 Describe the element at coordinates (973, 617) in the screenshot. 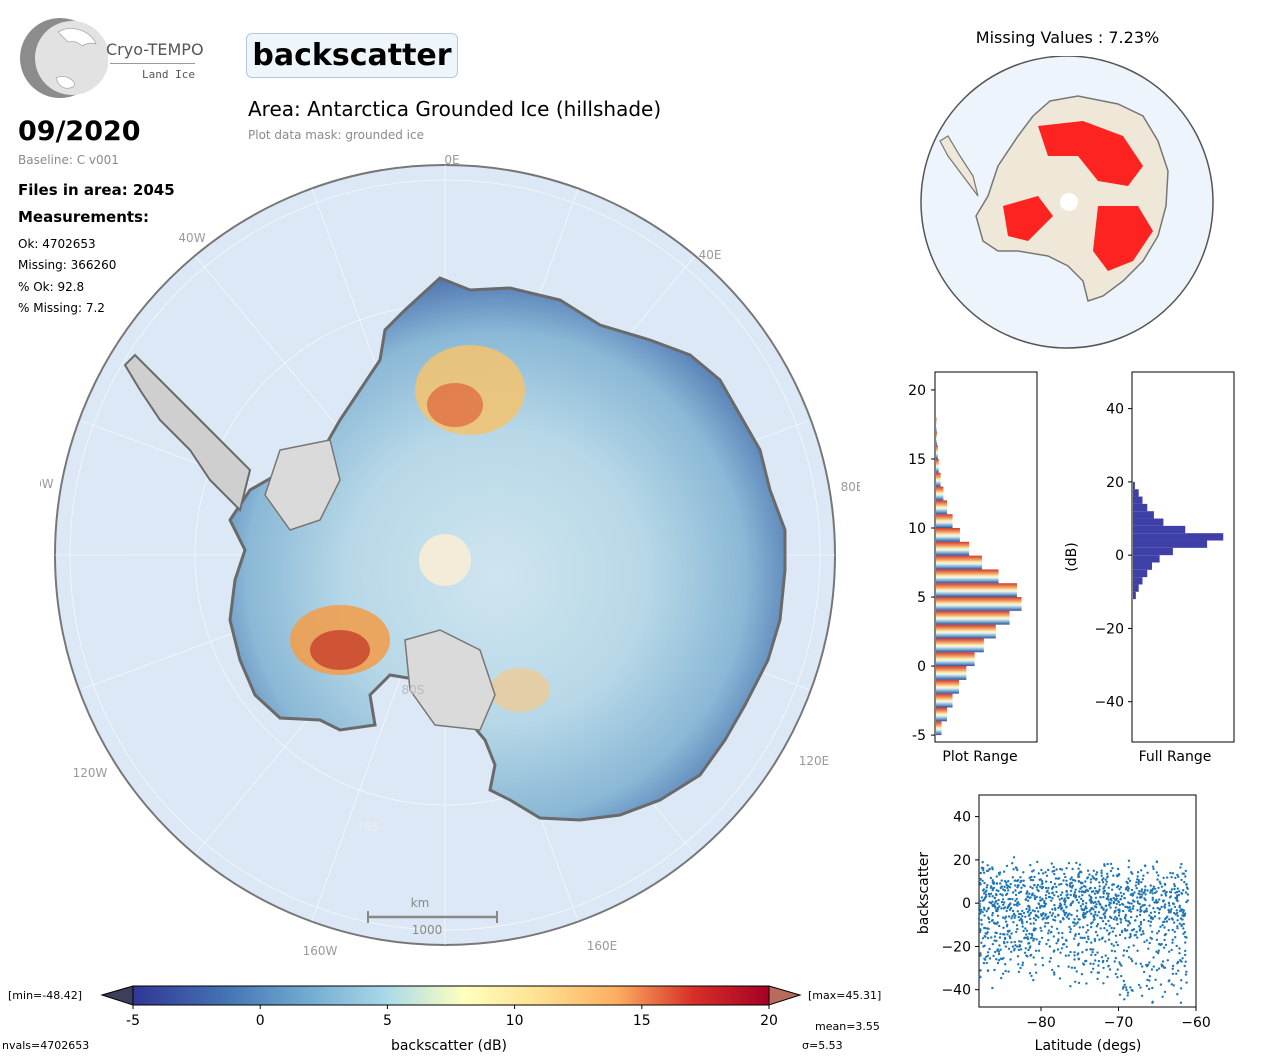

I see `plot-range-bar` at that location.